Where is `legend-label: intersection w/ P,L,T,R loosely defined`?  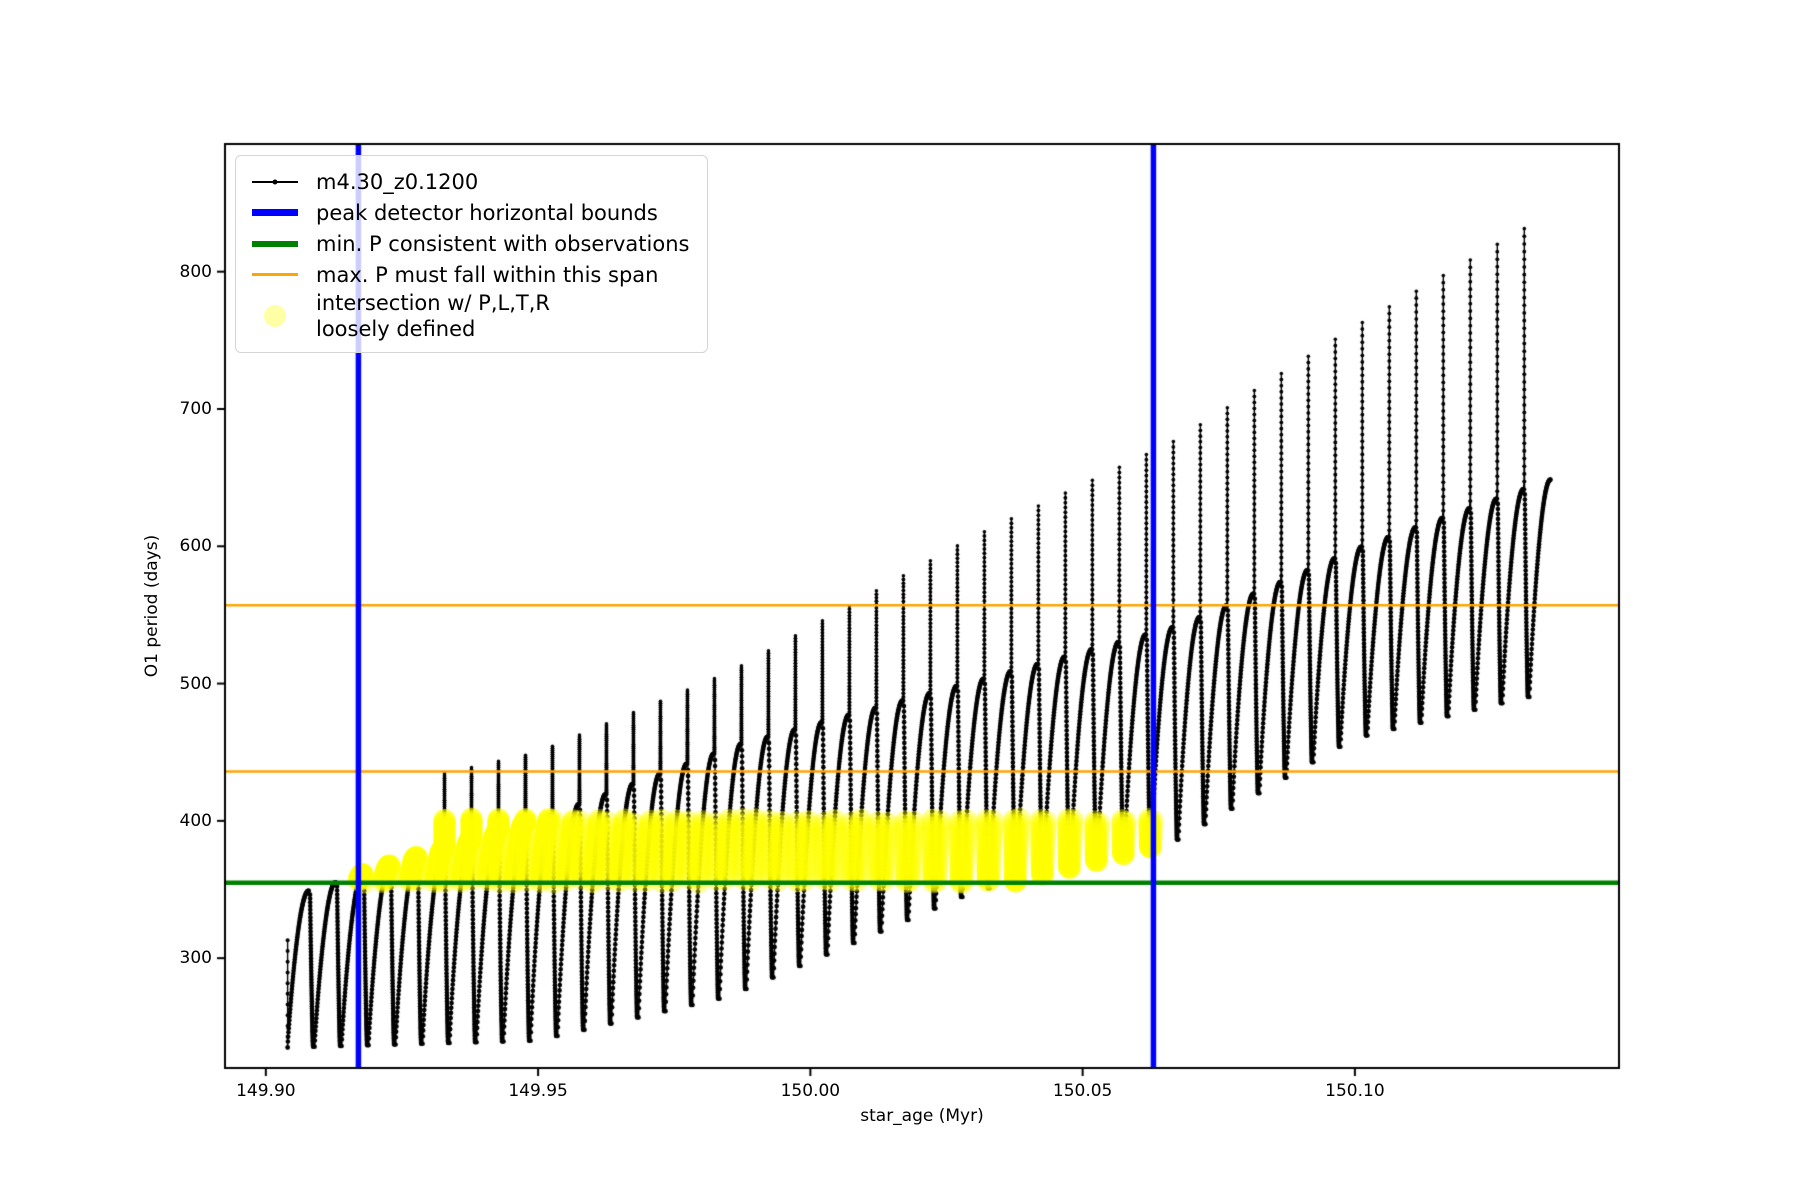
legend-label: intersection w/ P,L,T,R loosely defined is located at coordinates (433, 316).